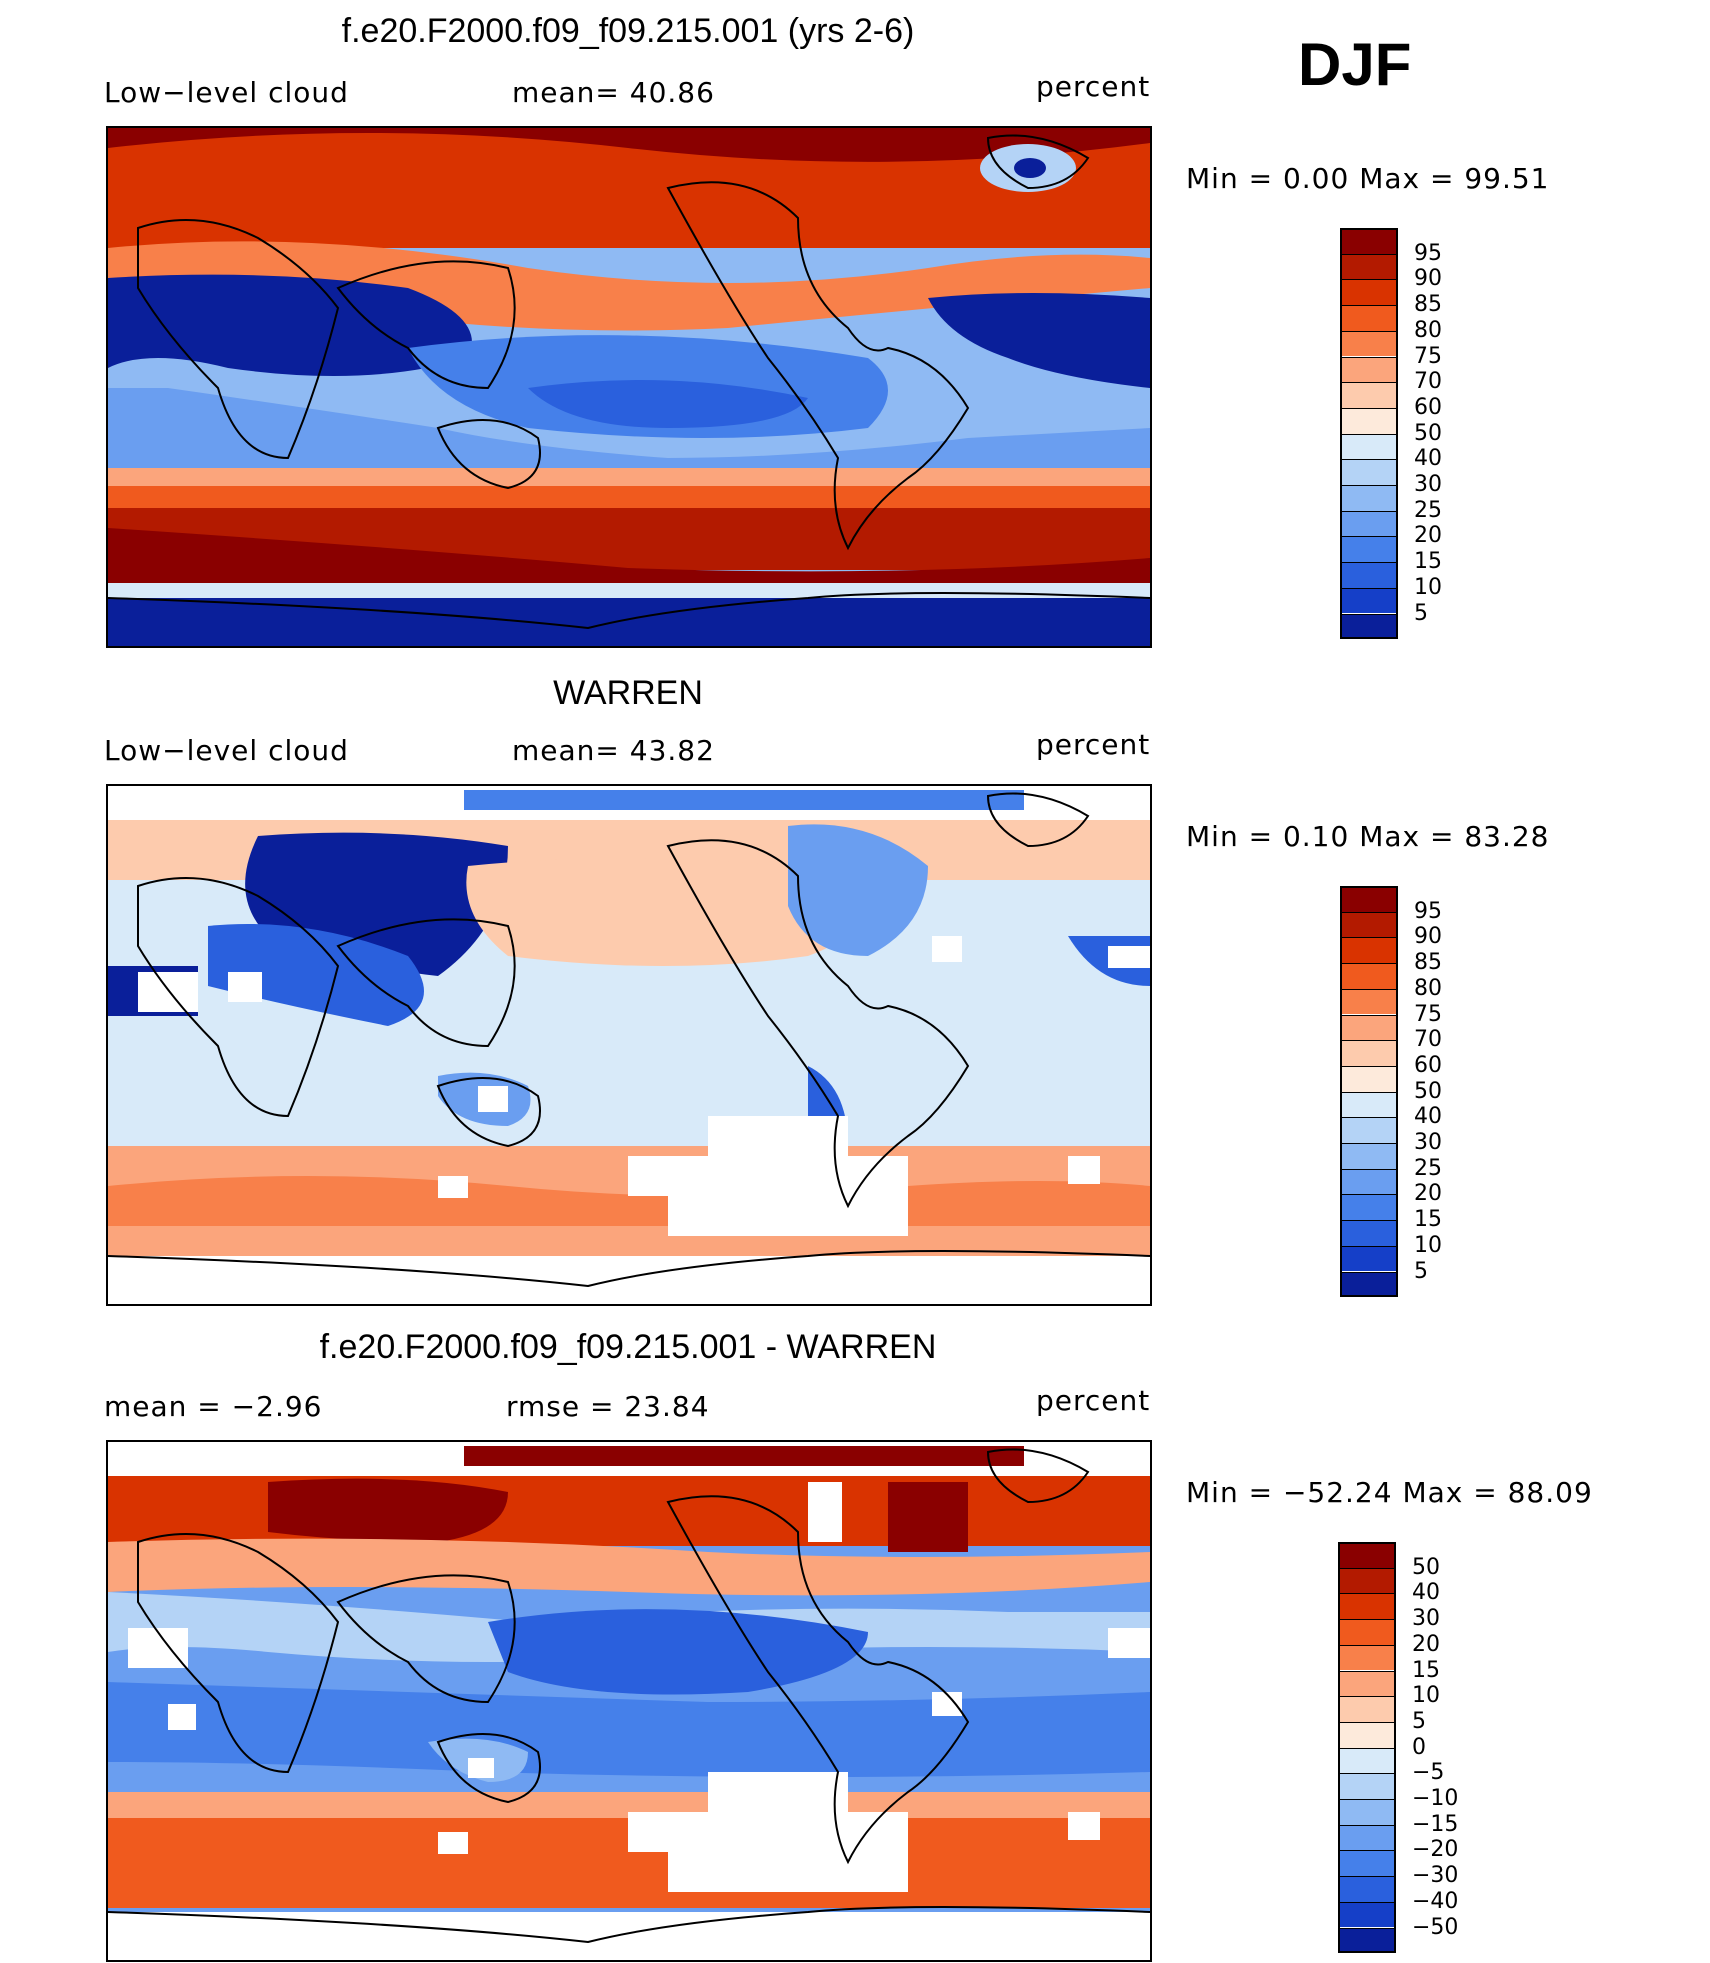  I want to click on colorbar-tick-label: −15, so click(1435, 1824).